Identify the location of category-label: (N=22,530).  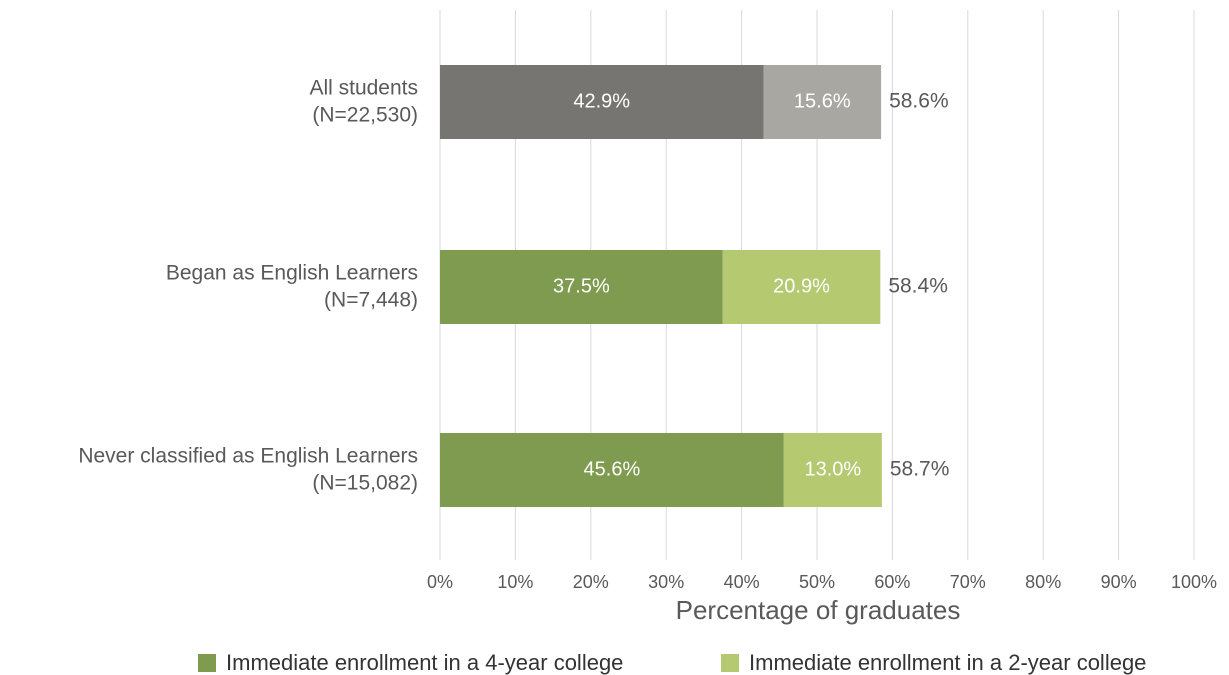
(365, 115).